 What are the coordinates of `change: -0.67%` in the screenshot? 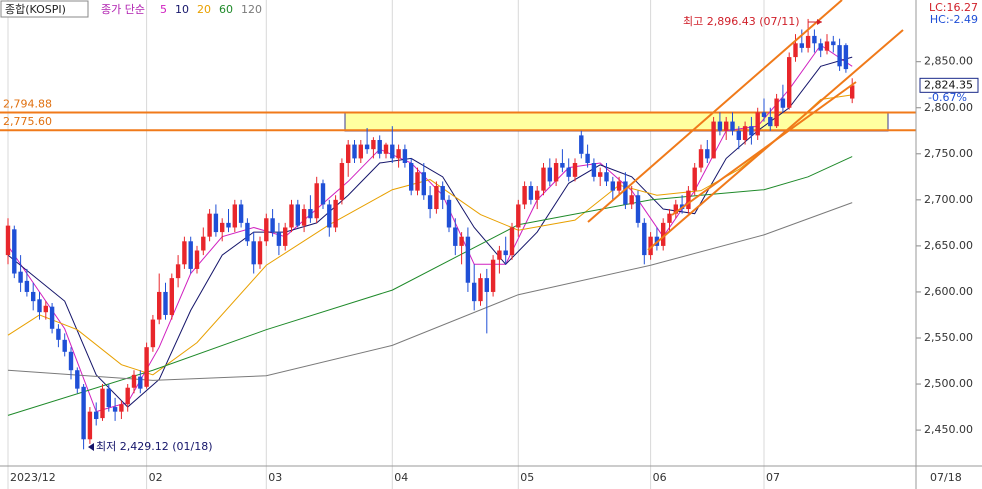 It's located at (947, 97).